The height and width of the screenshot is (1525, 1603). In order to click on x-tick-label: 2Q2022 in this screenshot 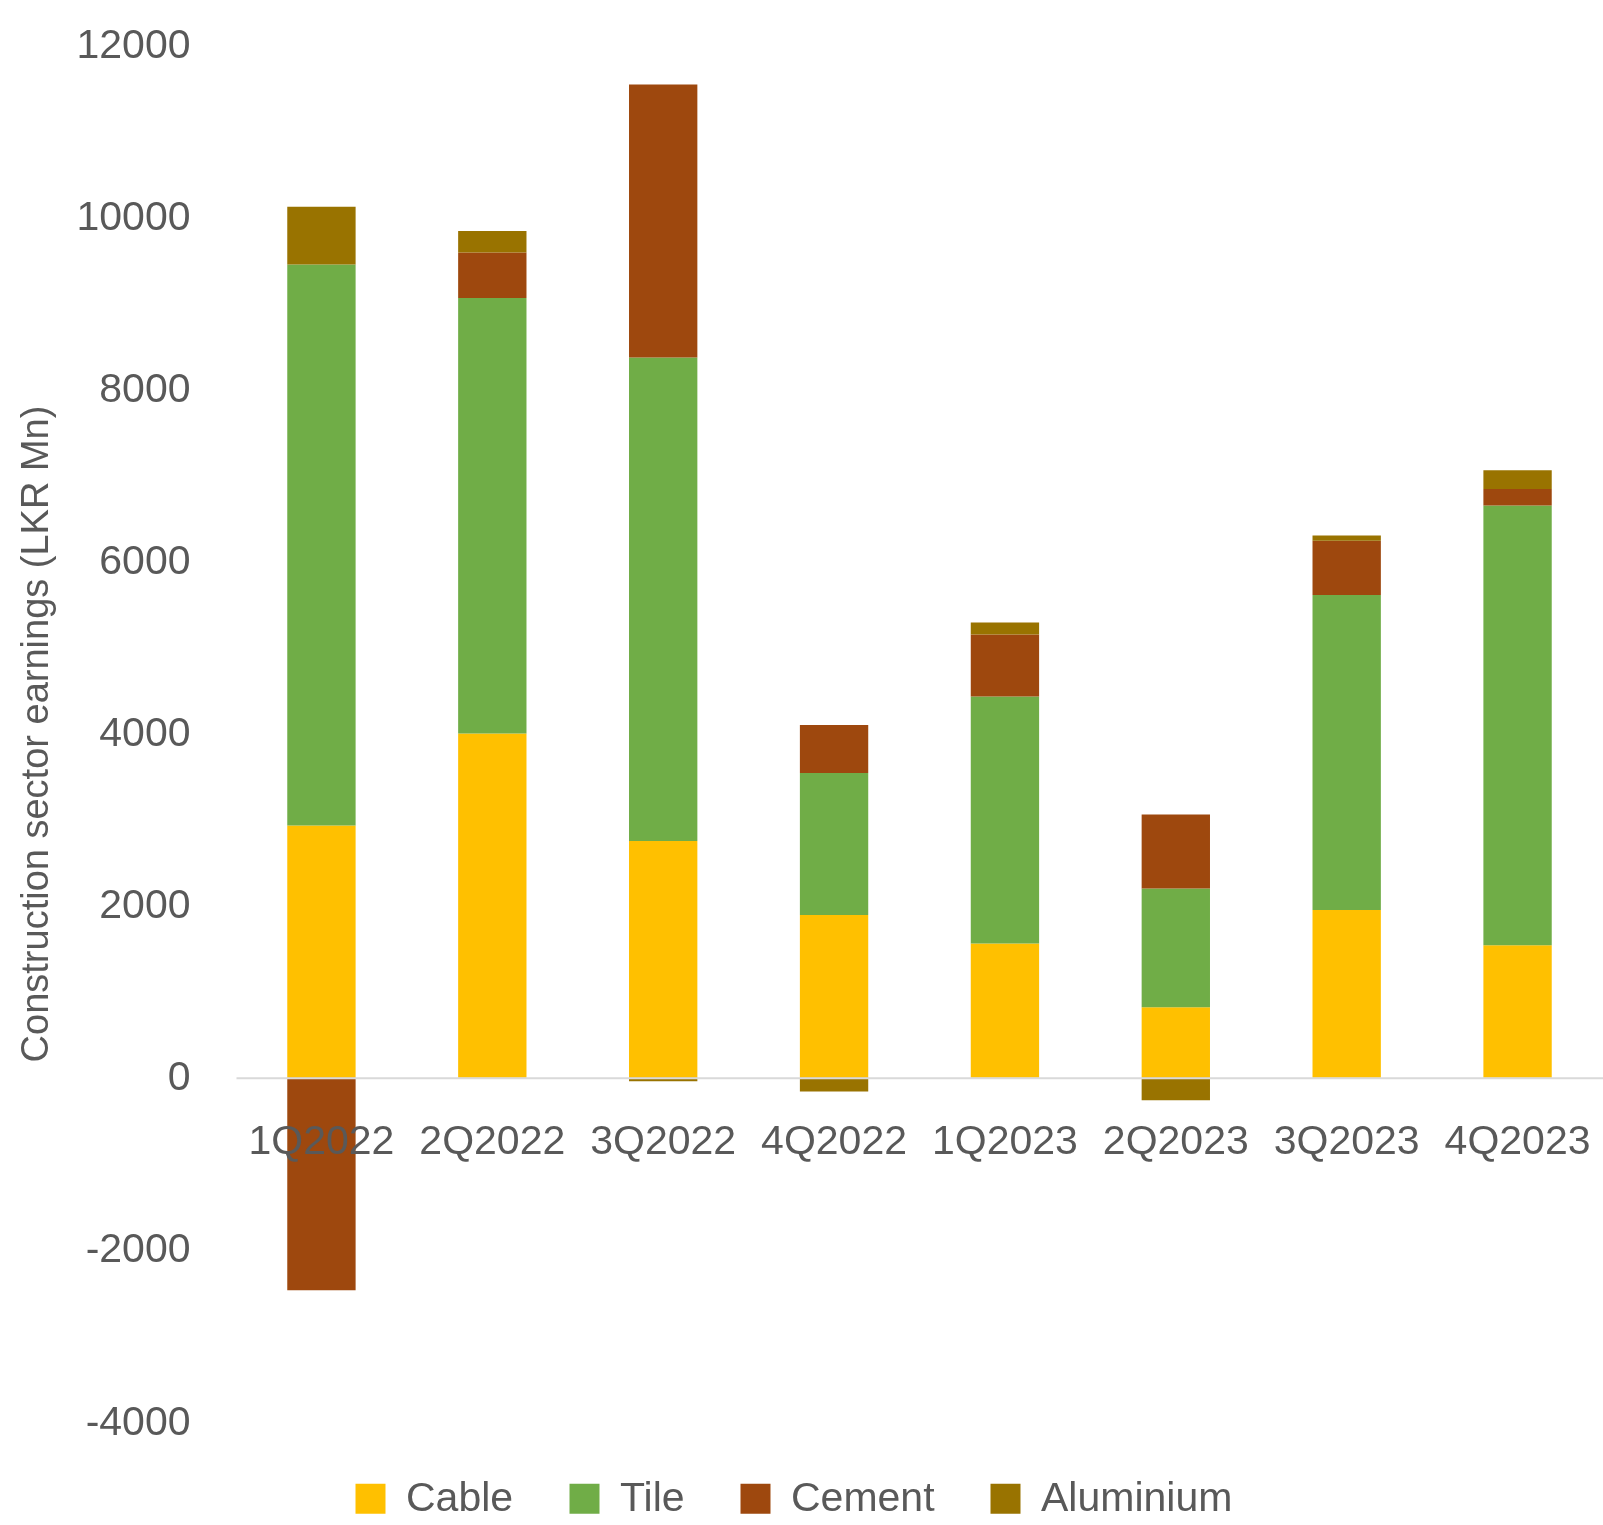, I will do `click(492, 1140)`.